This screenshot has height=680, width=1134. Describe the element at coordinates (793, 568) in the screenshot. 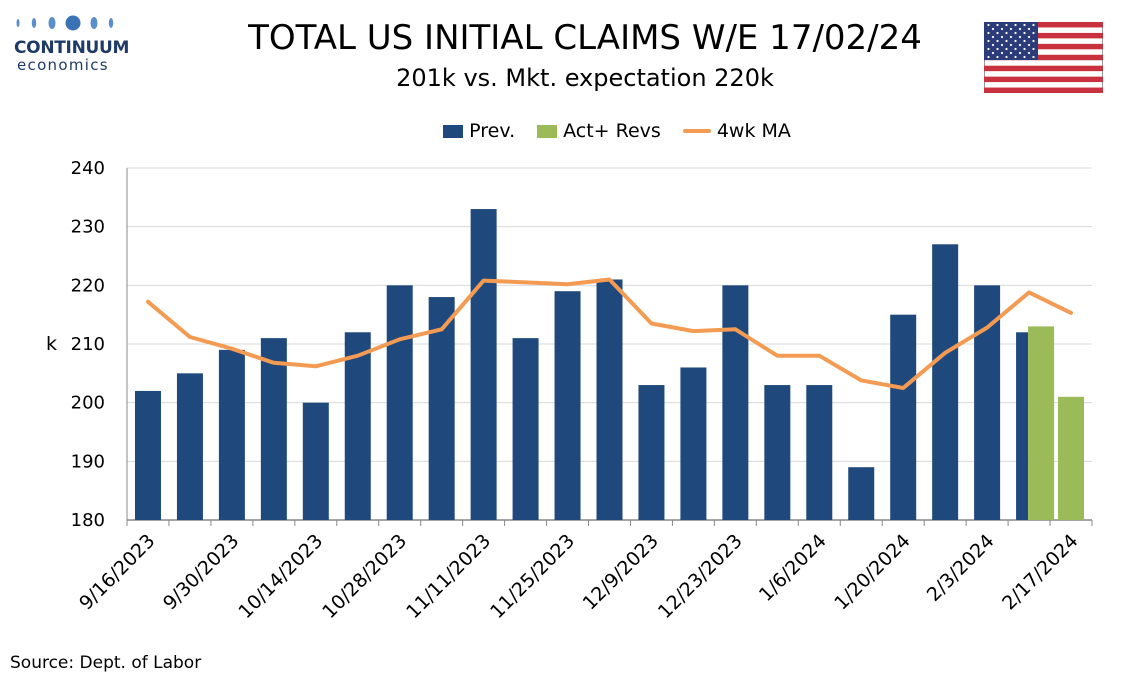

I see `x-tick-label: 1/6/2024` at that location.